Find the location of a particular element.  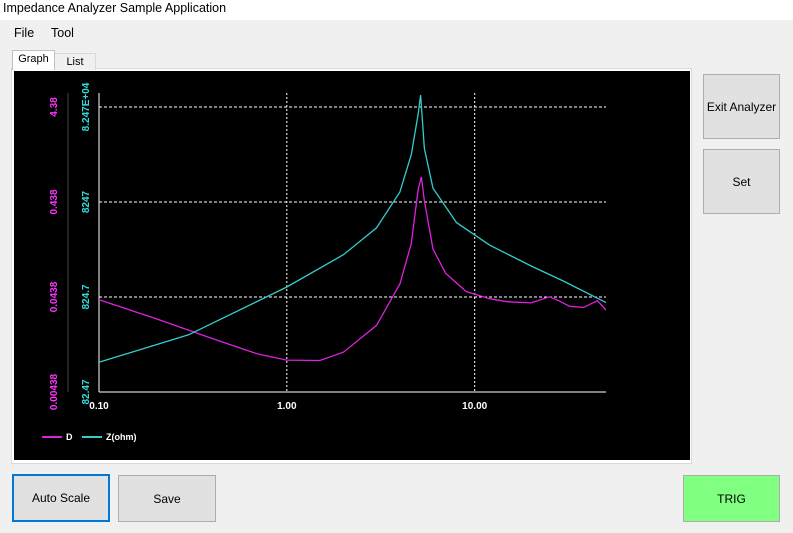

trig-button: TRIG is located at coordinates (731, 498).